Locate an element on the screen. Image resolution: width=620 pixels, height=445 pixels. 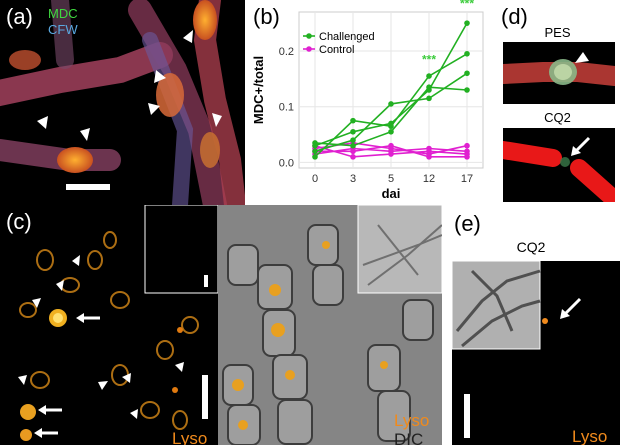
panel-e-title: CQ2 is located at coordinates (531, 247).